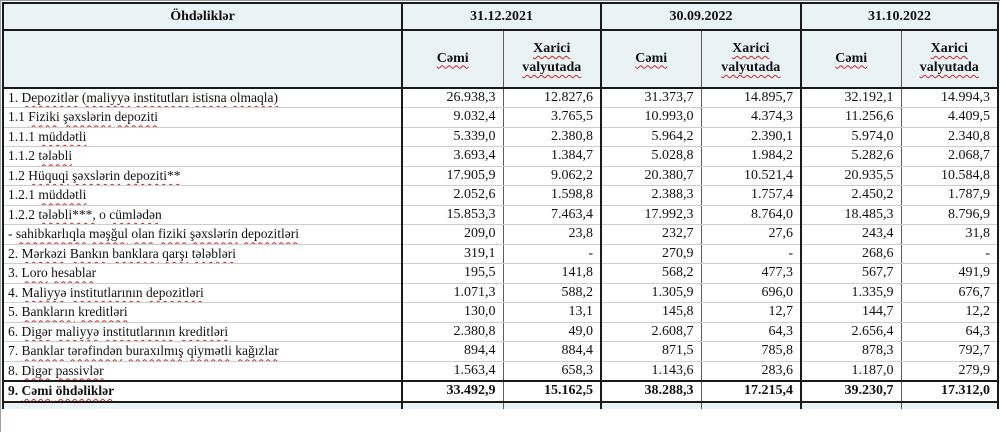 This screenshot has width=1000, height=432. Describe the element at coordinates (551, 176) in the screenshot. I see `value-cell: 9.062,2` at that location.